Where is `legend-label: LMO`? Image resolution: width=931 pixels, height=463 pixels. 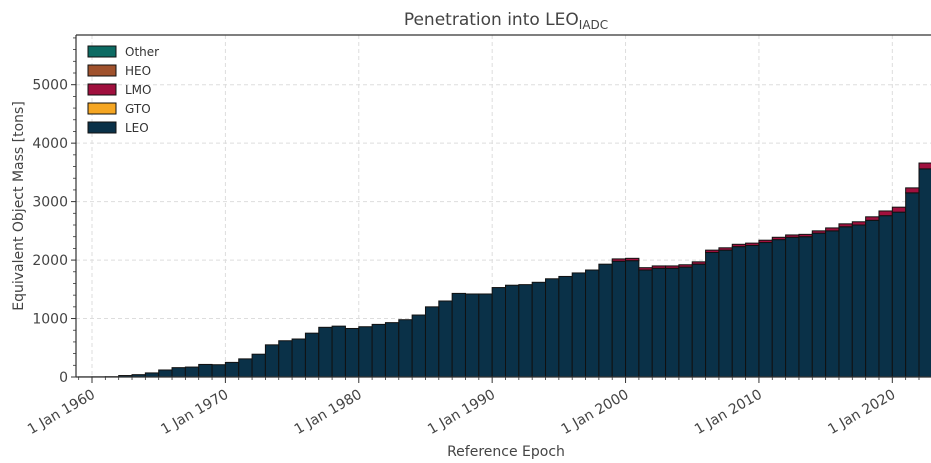
legend-label: LMO is located at coordinates (138, 90).